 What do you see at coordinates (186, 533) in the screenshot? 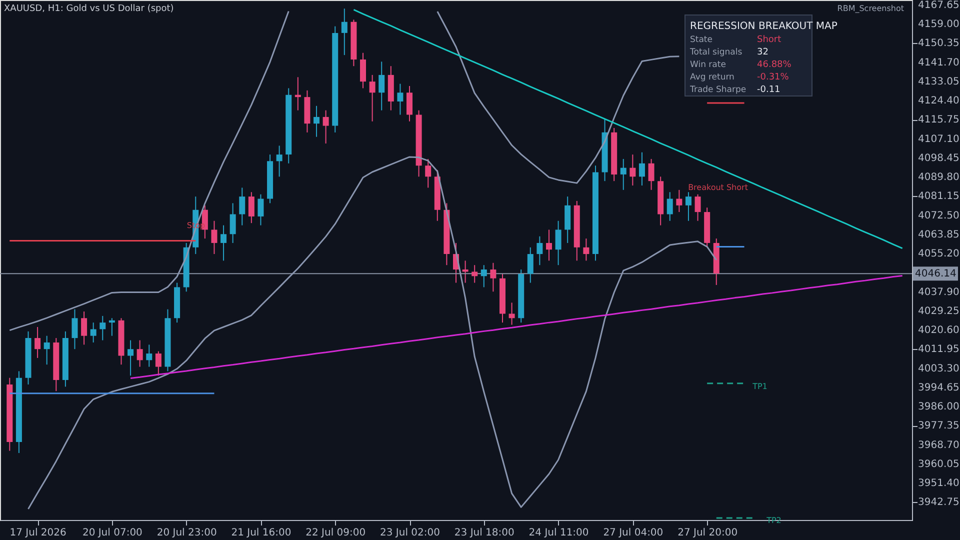
I see `x-tick-label: 20 Jul 23:00` at bounding box center [186, 533].